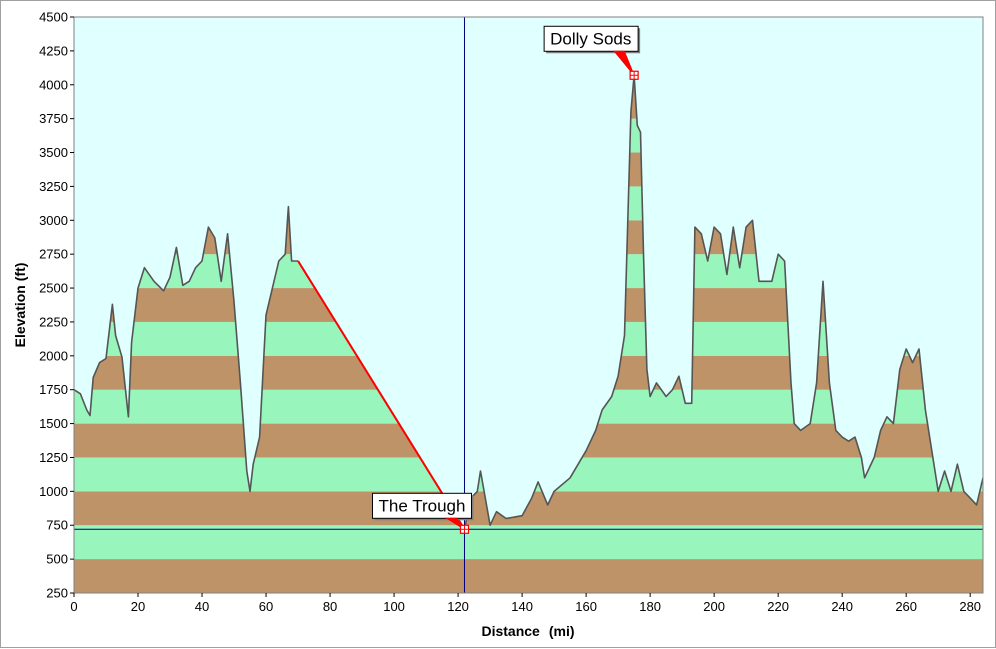 This screenshot has width=996, height=649. I want to click on y-tick-label: 1500, so click(53, 423).